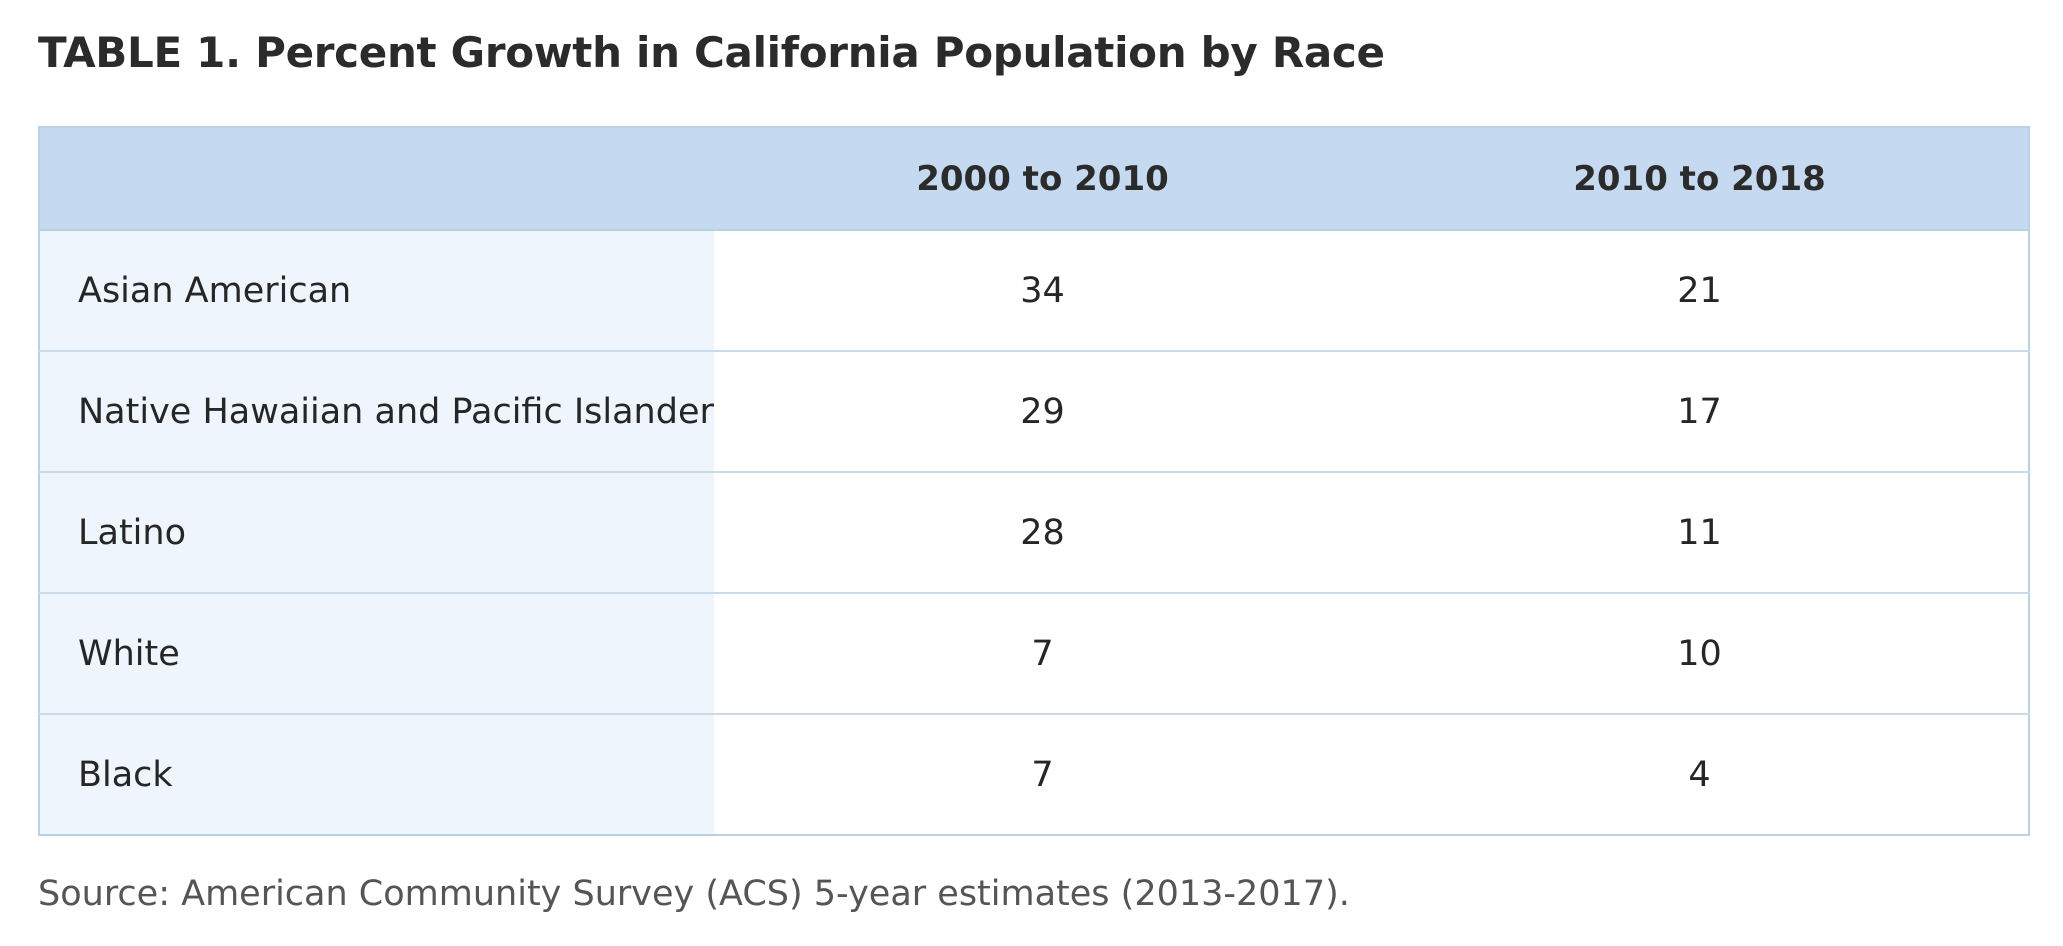  What do you see at coordinates (1700, 411) in the screenshot?
I see `cell-2010-2018: 17` at bounding box center [1700, 411].